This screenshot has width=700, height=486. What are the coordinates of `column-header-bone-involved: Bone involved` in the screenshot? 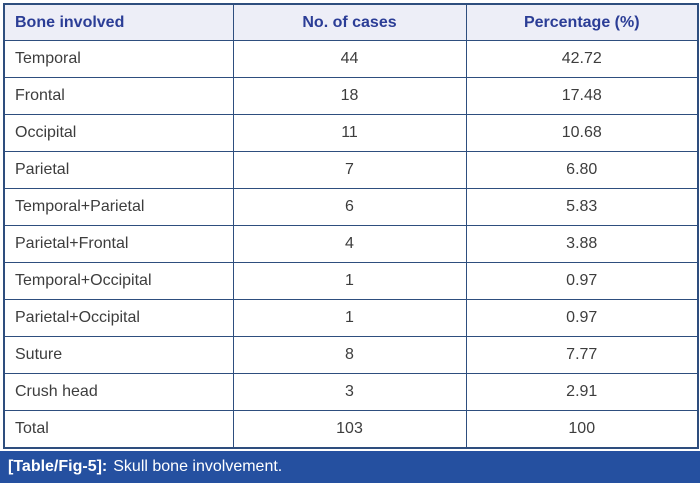 It's located at (118, 22).